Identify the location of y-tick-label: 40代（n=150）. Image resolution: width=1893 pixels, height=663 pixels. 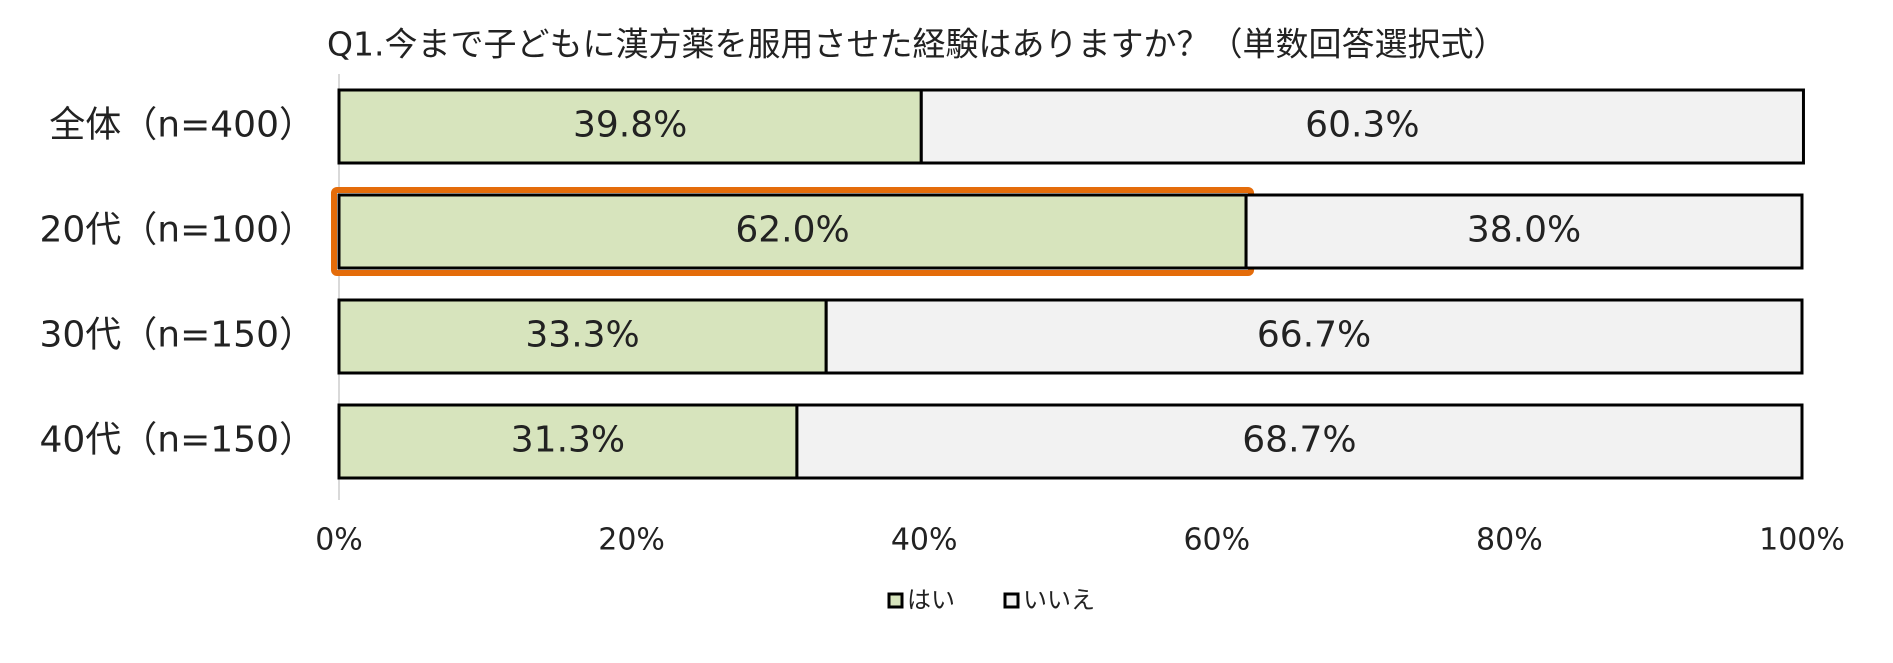
(177, 440).